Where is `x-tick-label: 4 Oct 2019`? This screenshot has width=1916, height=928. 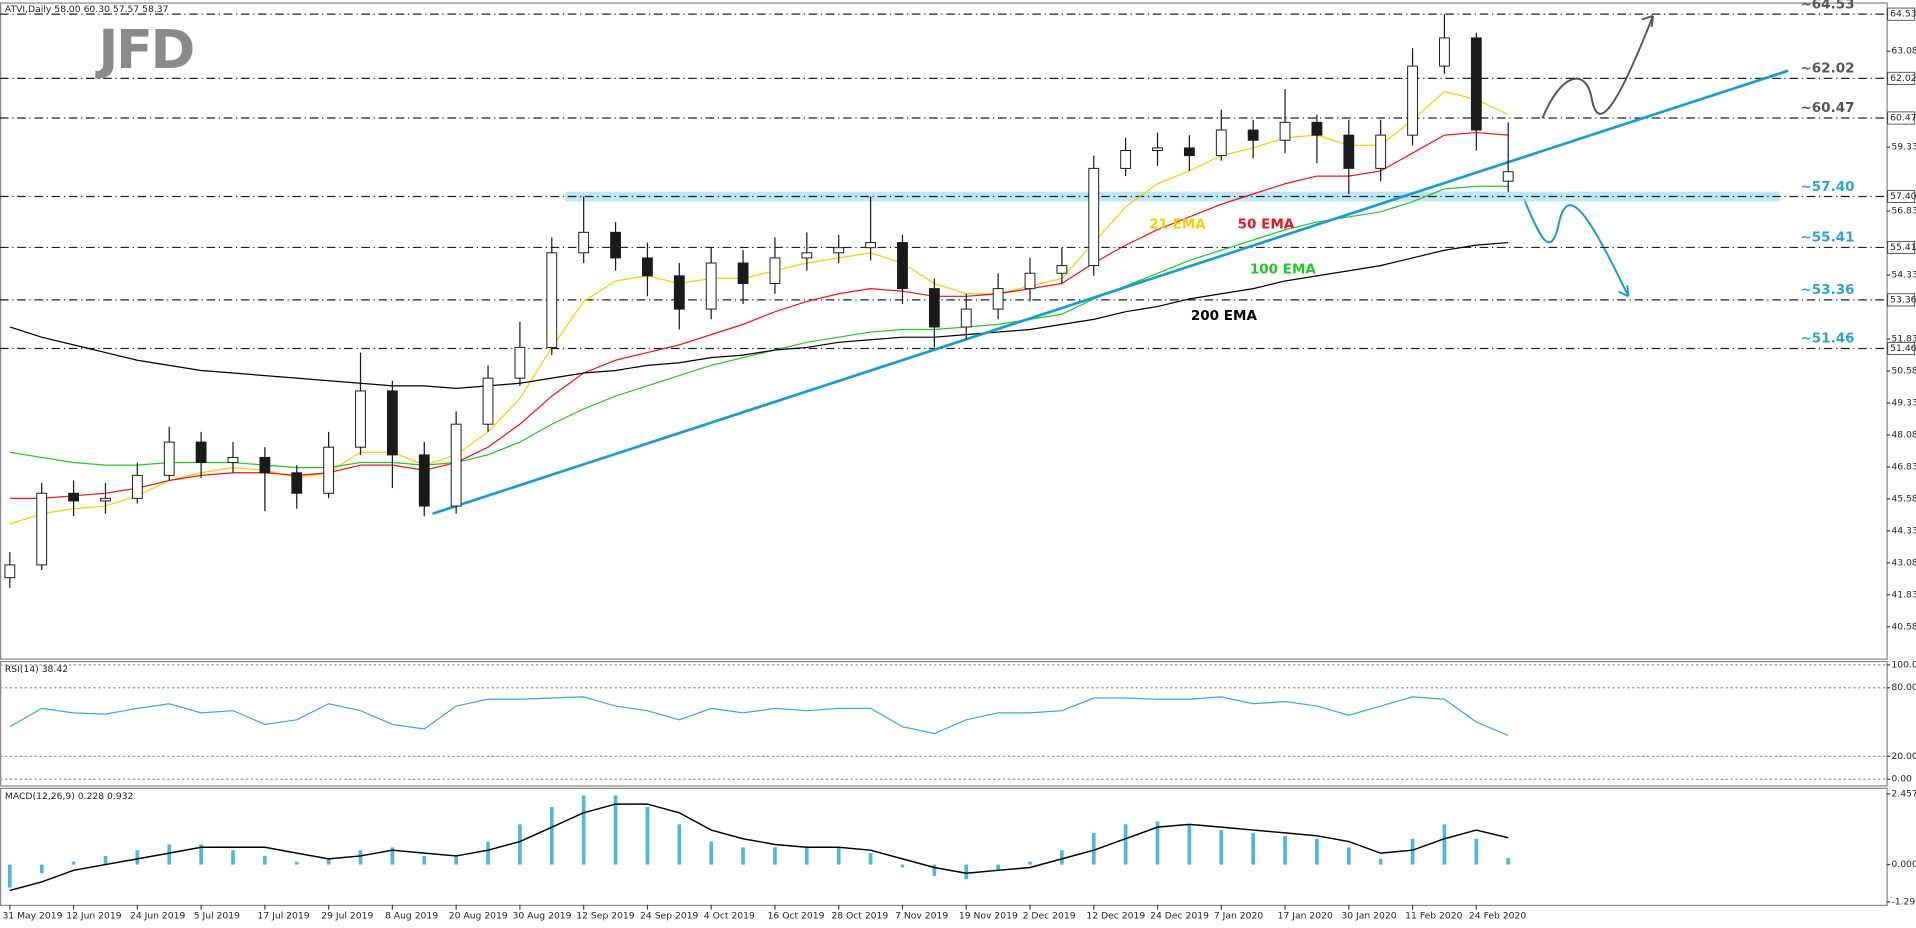 x-tick-label: 4 Oct 2019 is located at coordinates (729, 915).